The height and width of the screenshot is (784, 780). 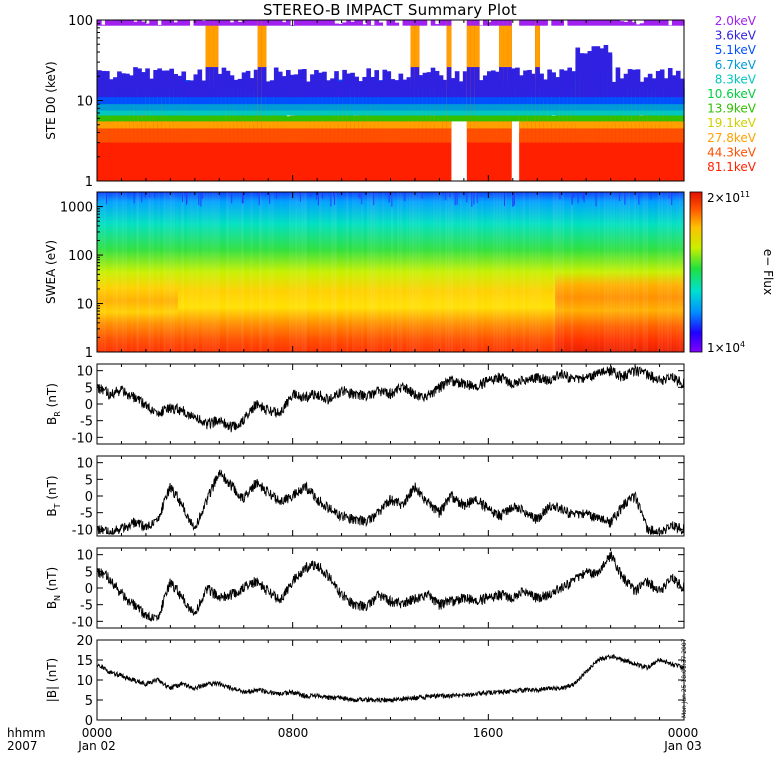 What do you see at coordinates (97, 740) in the screenshot?
I see `time-tick-label: 0000 Jan 02` at bounding box center [97, 740].